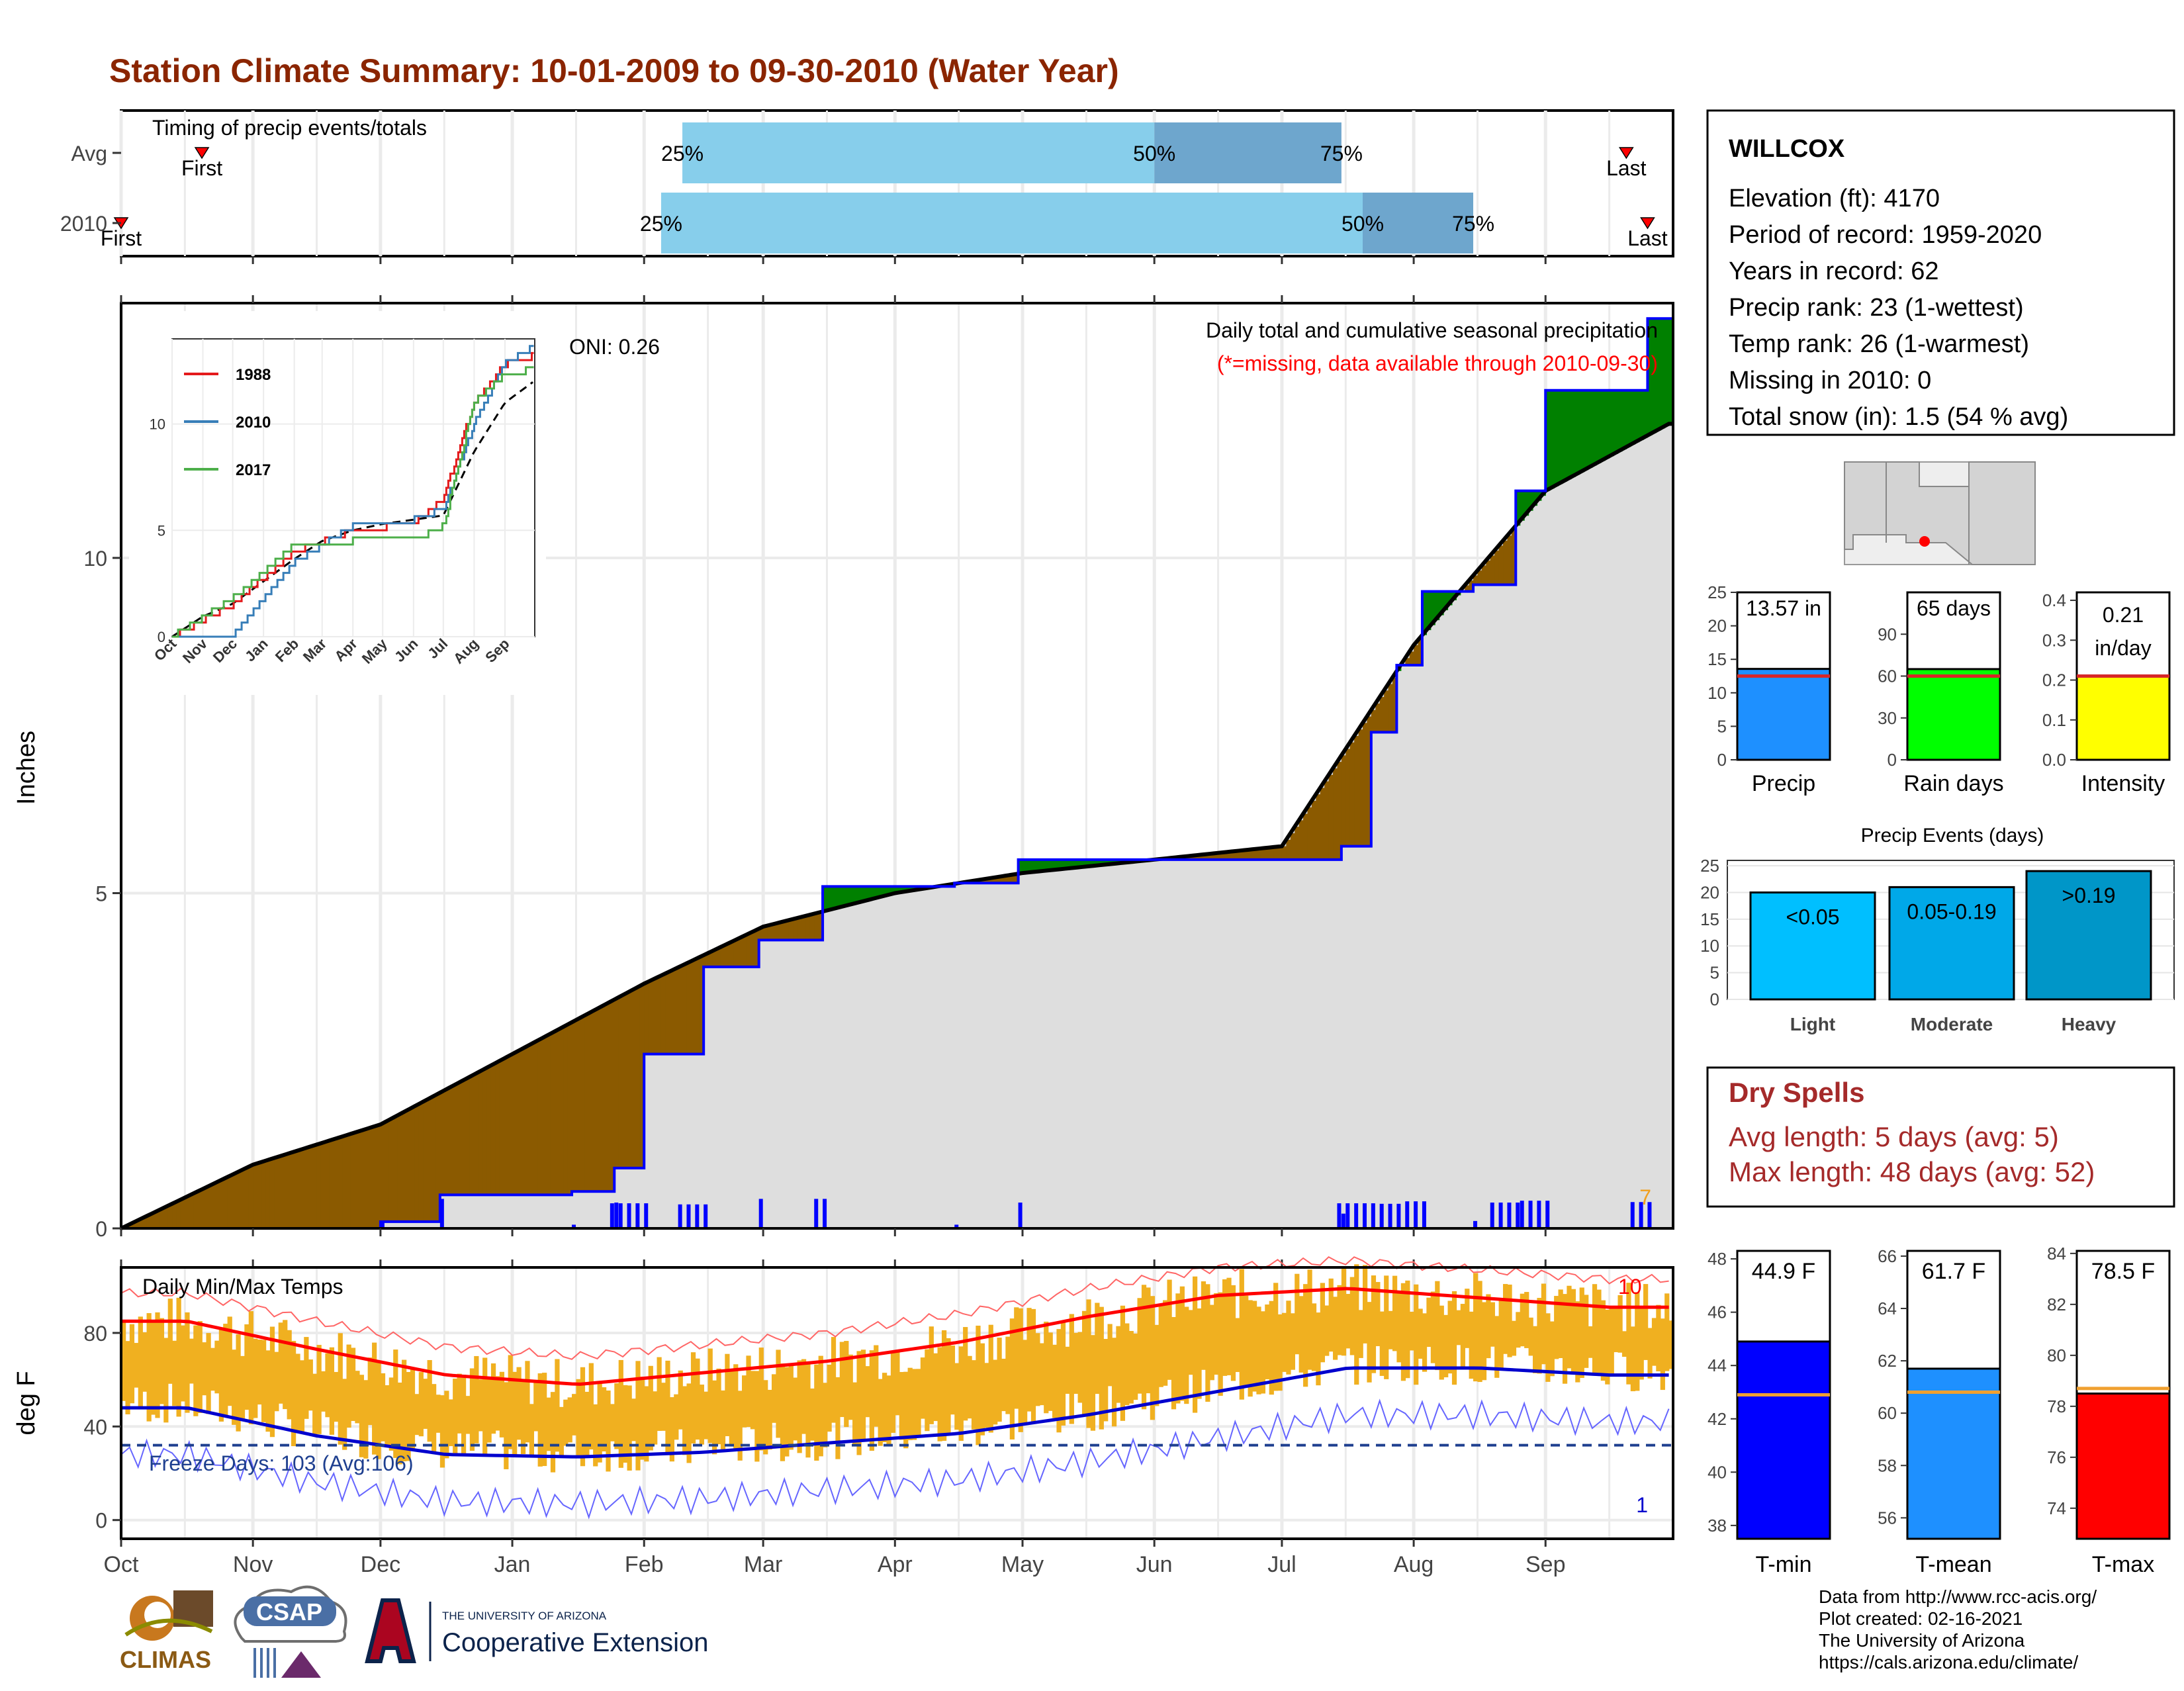  I want to click on month-tick-label: Nov, so click(253, 1565).